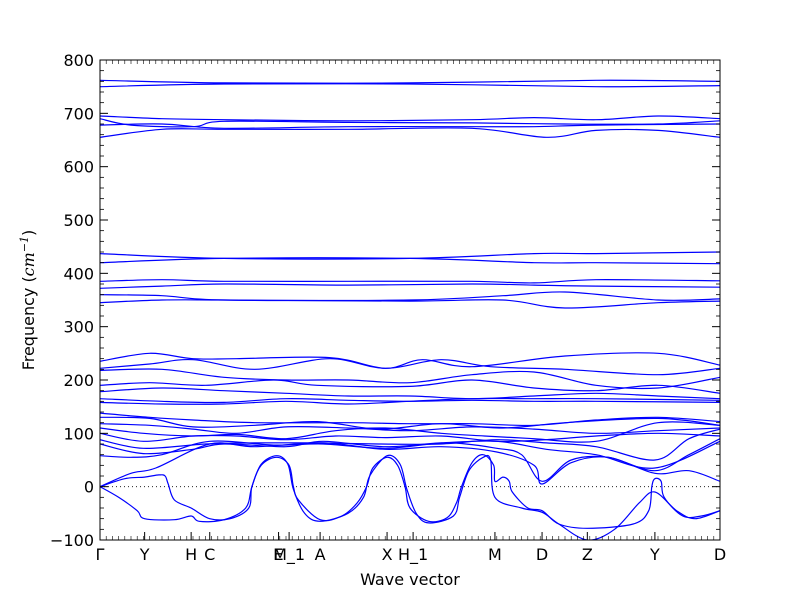 The image size is (800, 600). I want to click on y-tick-label: 300, so click(78, 327).